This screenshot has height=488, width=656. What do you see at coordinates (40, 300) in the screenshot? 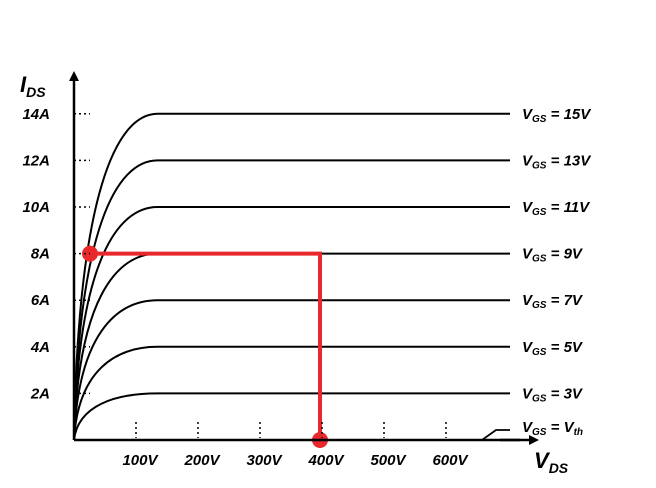
I see `y-tick-label: 6A` at bounding box center [40, 300].